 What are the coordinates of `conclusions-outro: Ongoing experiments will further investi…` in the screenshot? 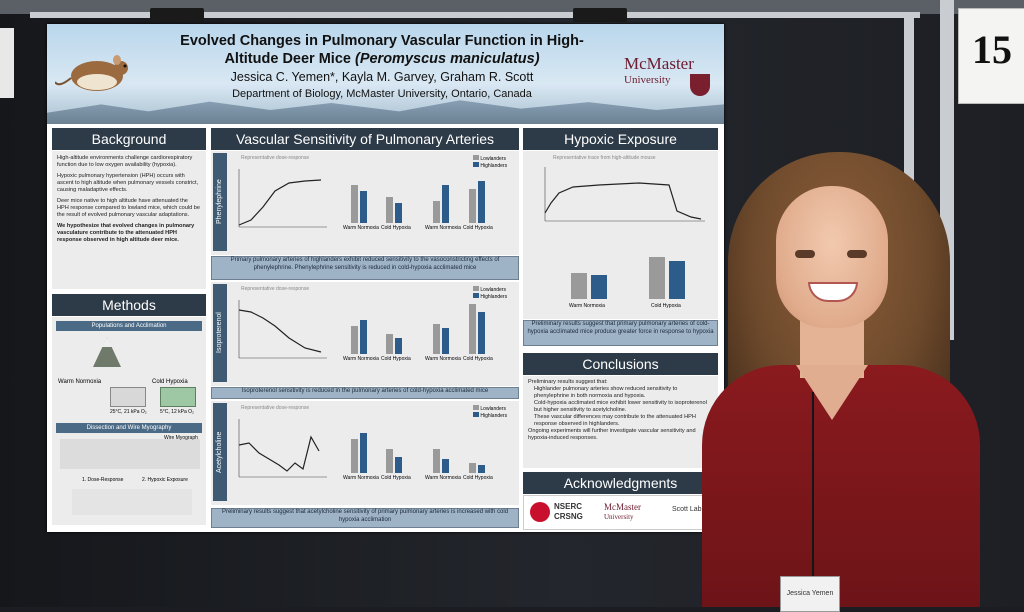 It's located at (612, 434).